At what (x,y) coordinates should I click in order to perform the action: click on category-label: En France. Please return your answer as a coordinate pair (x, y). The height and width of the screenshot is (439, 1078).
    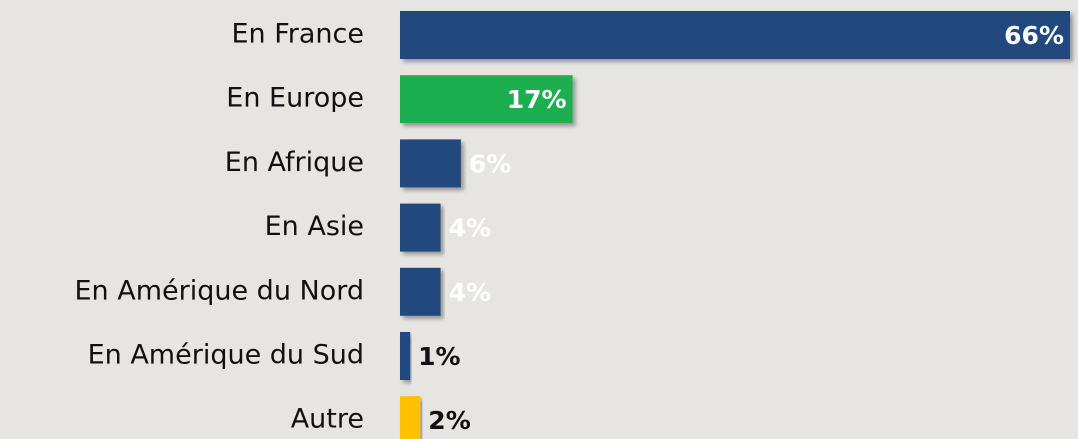
    Looking at the image, I should click on (297, 34).